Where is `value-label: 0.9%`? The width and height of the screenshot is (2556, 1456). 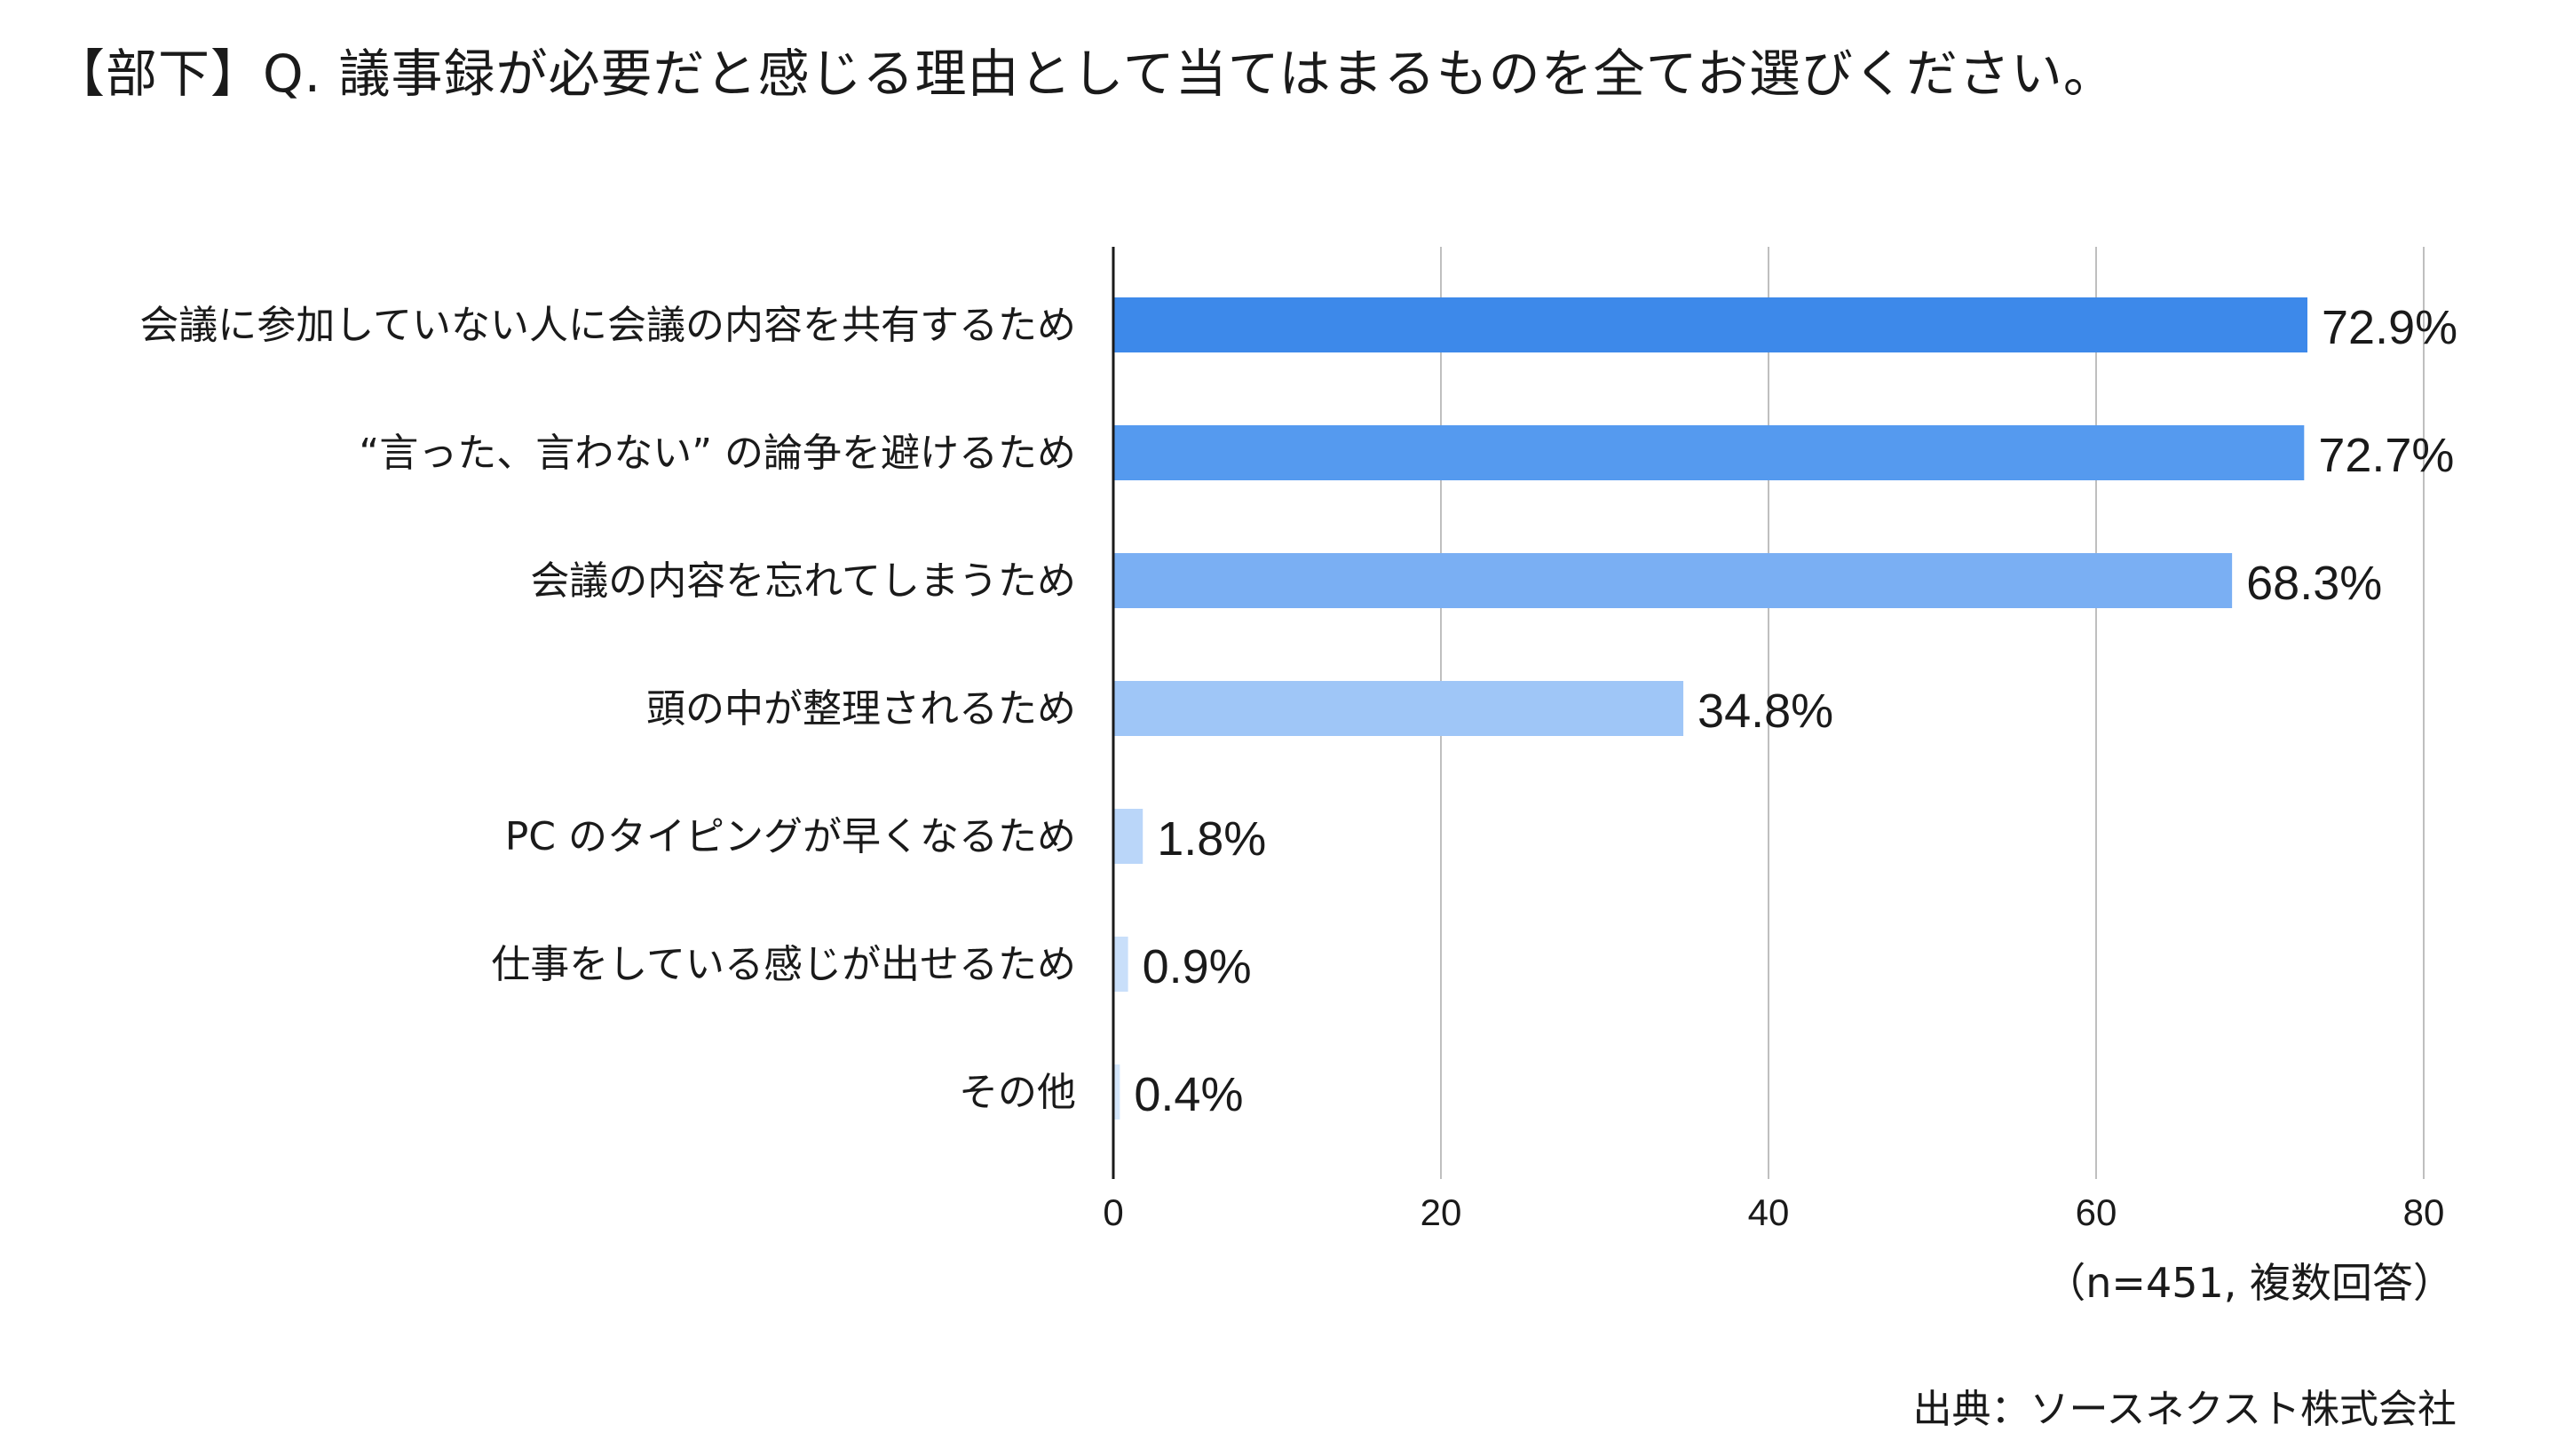
value-label: 0.9% is located at coordinates (1197, 966).